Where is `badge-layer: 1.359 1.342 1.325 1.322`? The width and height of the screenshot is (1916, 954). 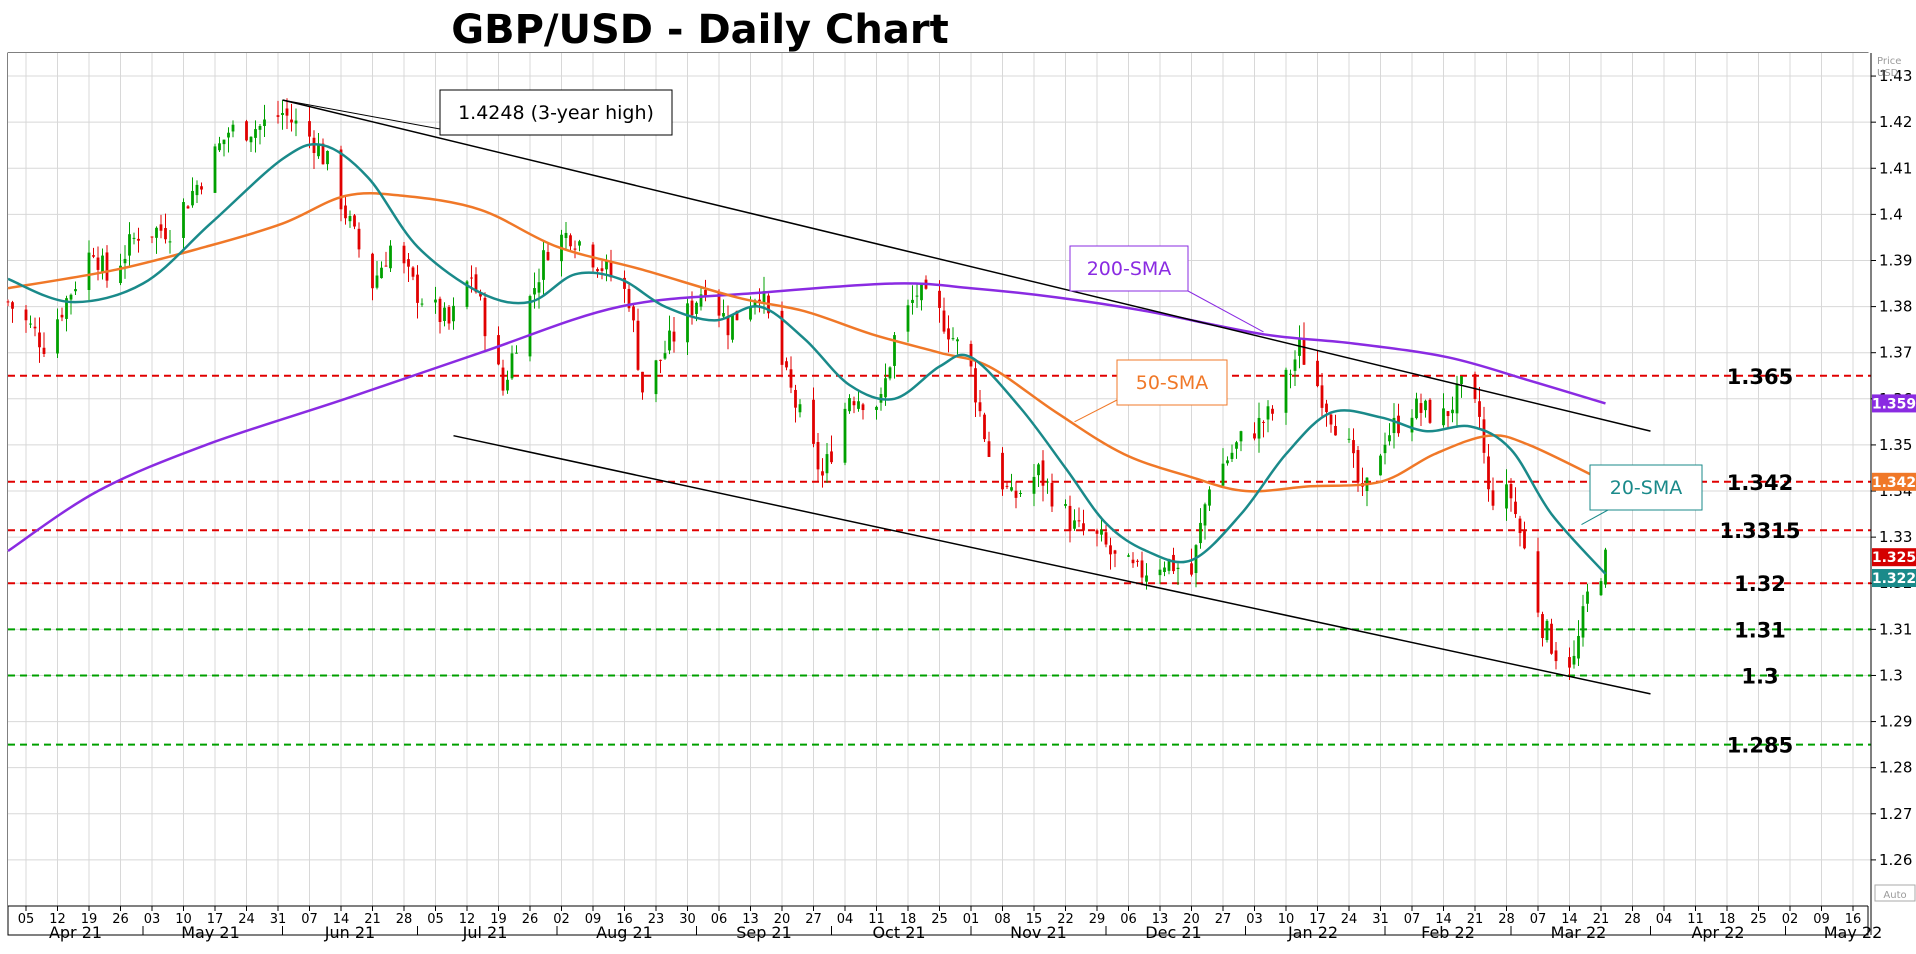
badge-layer: 1.359 1.342 1.325 1.322 is located at coordinates (1894, 491).